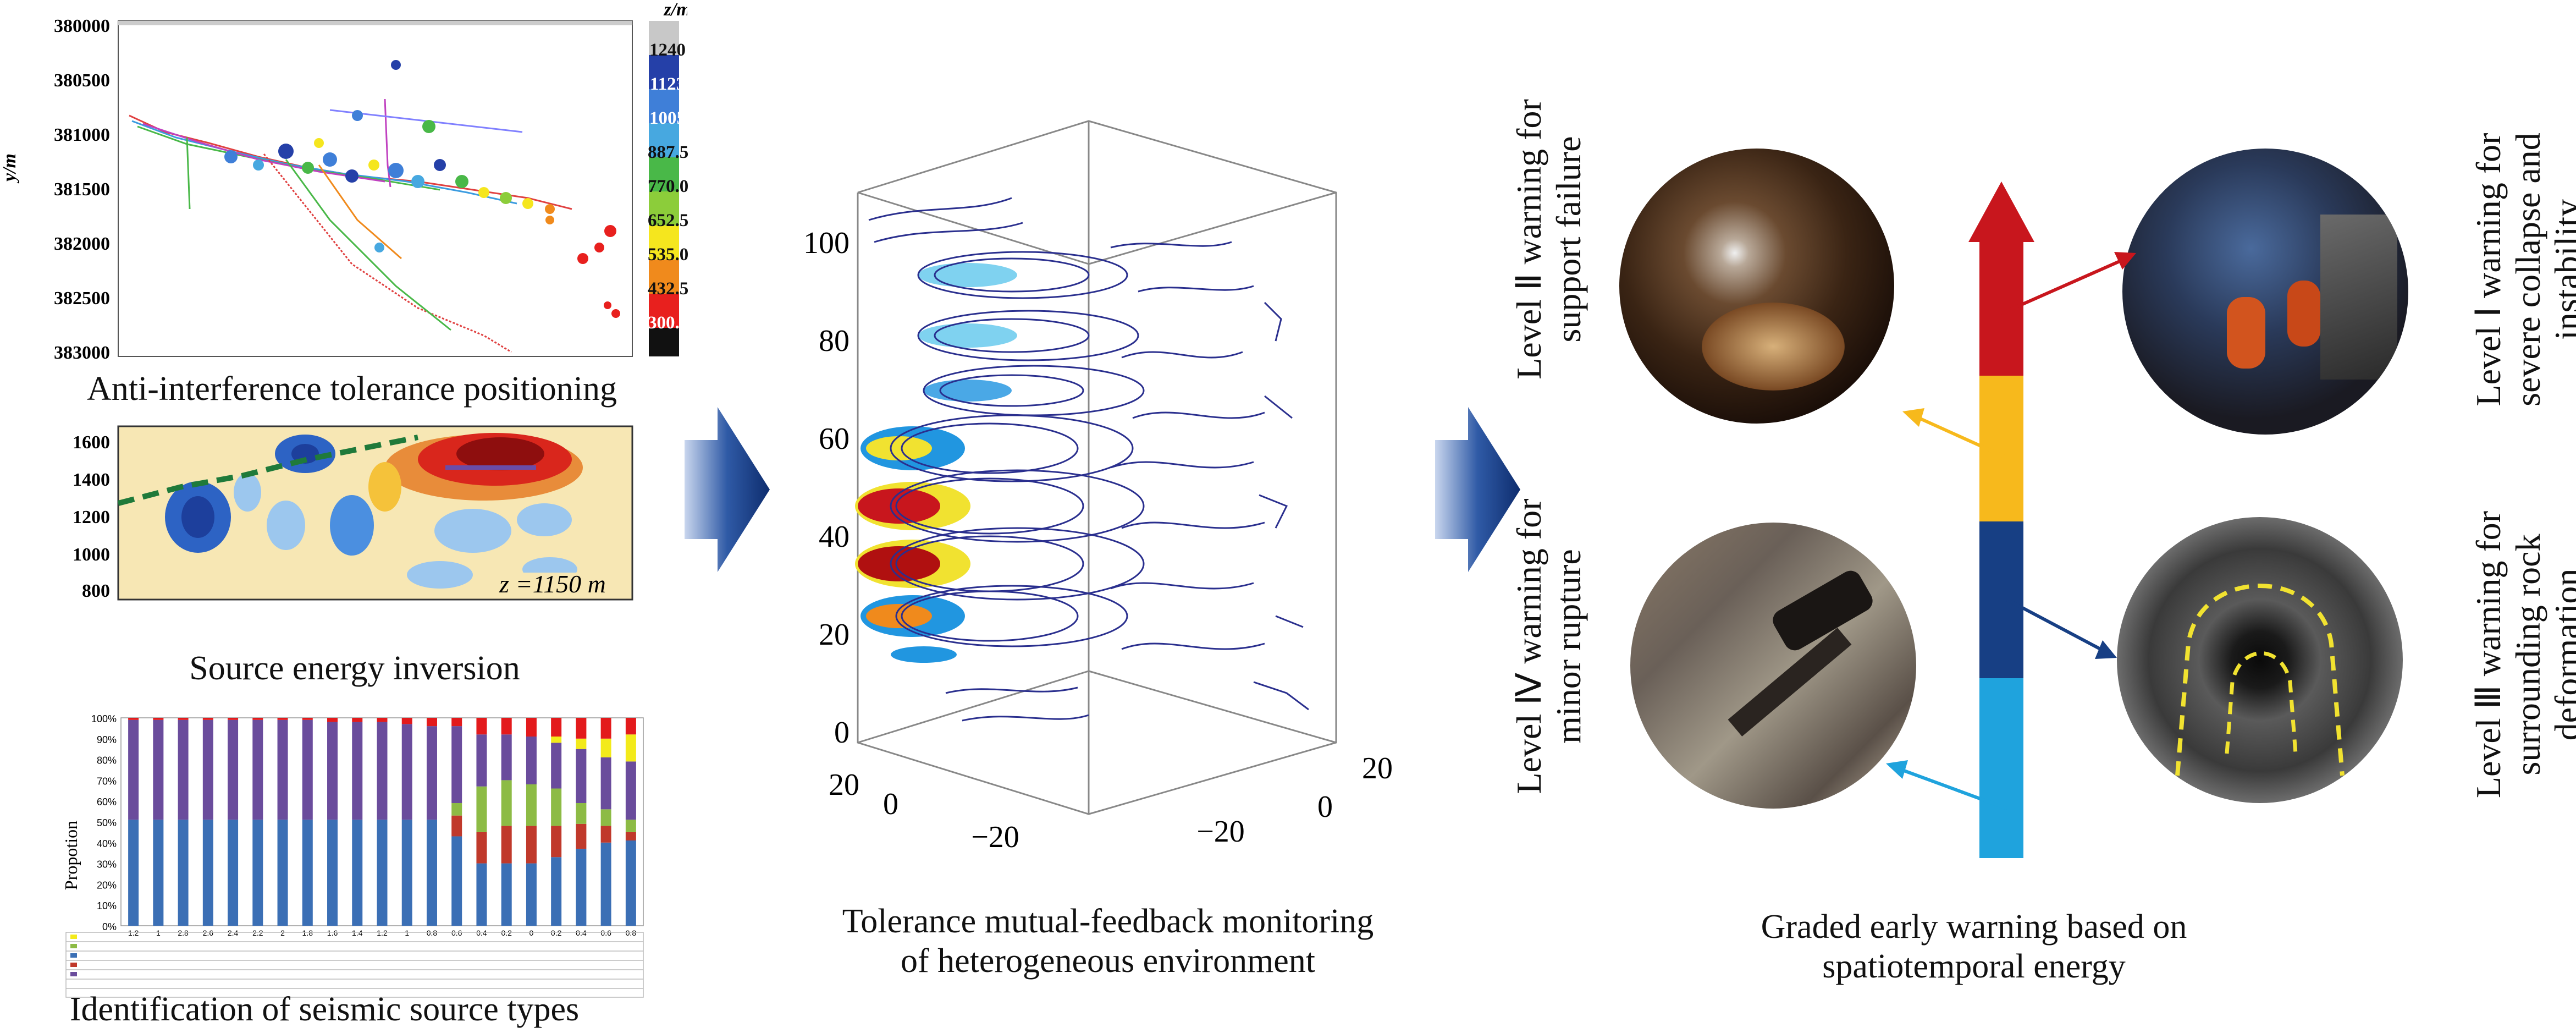 The height and width of the screenshot is (1033, 2576). Describe the element at coordinates (82, 244) in the screenshot. I see `ytick: 382000` at that location.